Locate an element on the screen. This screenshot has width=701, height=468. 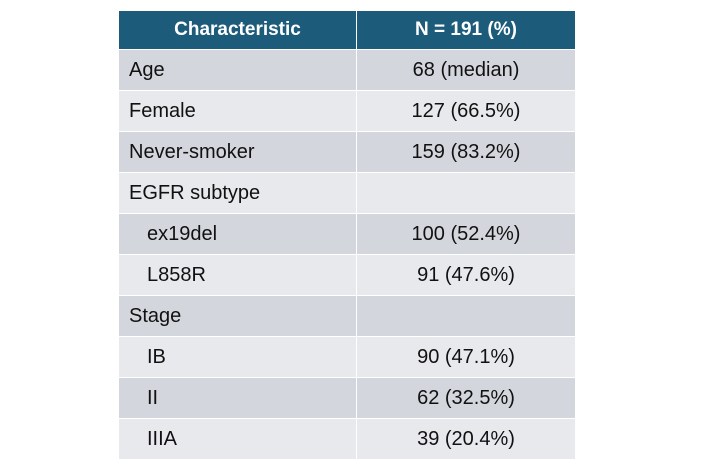
row-value: 127 (66.5%) is located at coordinates (466, 111).